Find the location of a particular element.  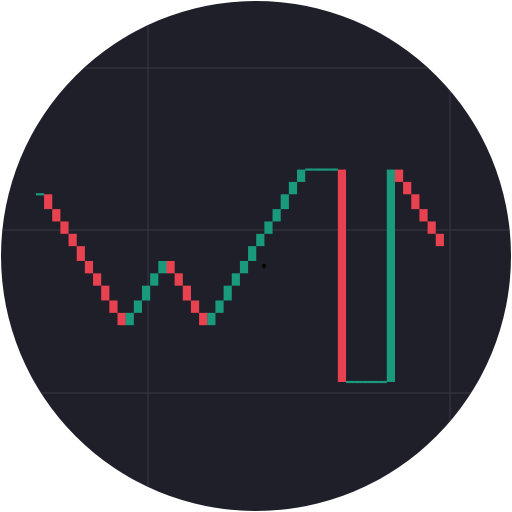

crosshair-marker is located at coordinates (264, 266).